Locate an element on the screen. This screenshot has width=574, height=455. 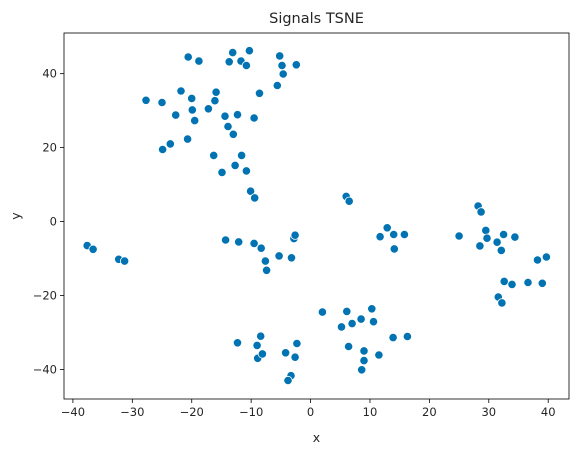
x-tick-label: 10 is located at coordinates (370, 412).